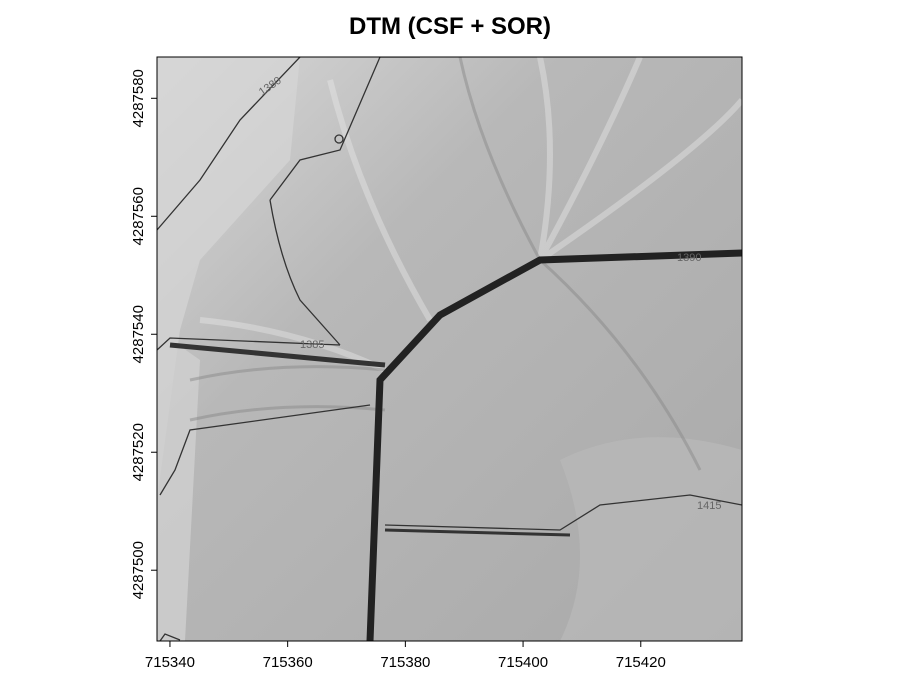 Image resolution: width=900 pixels, height=700 pixels. I want to click on x-tick-label: 715360, so click(288, 662).